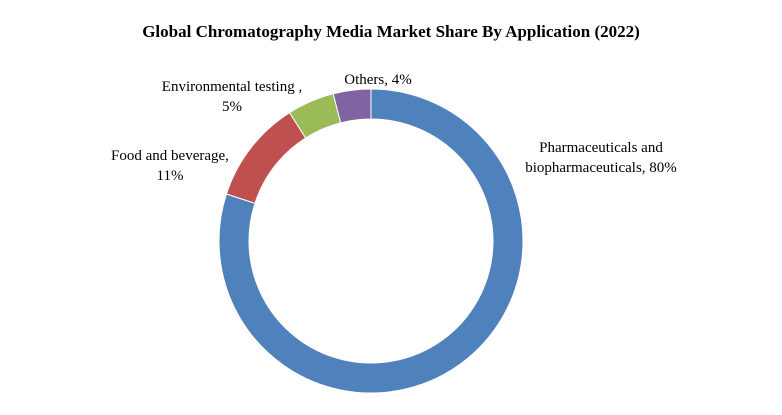 The image size is (782, 415). Describe the element at coordinates (170, 176) in the screenshot. I see `data-label-line: 11%` at that location.